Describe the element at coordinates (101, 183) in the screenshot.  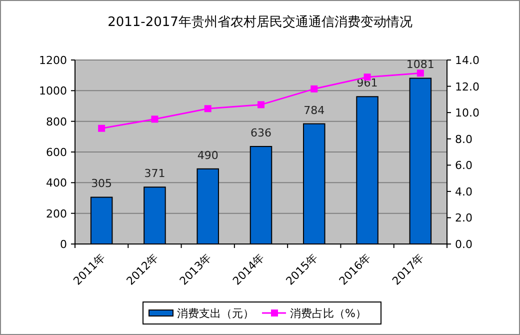
I see `data-label: 305` at that location.